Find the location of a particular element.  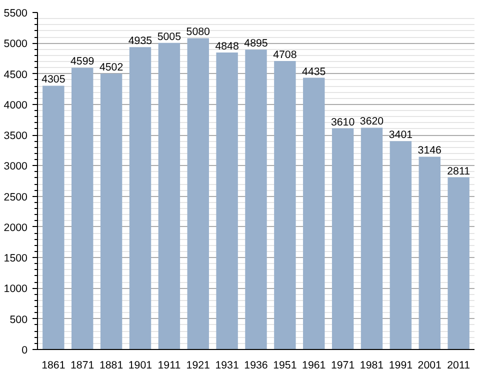

data-label: 3146 is located at coordinates (430, 150).